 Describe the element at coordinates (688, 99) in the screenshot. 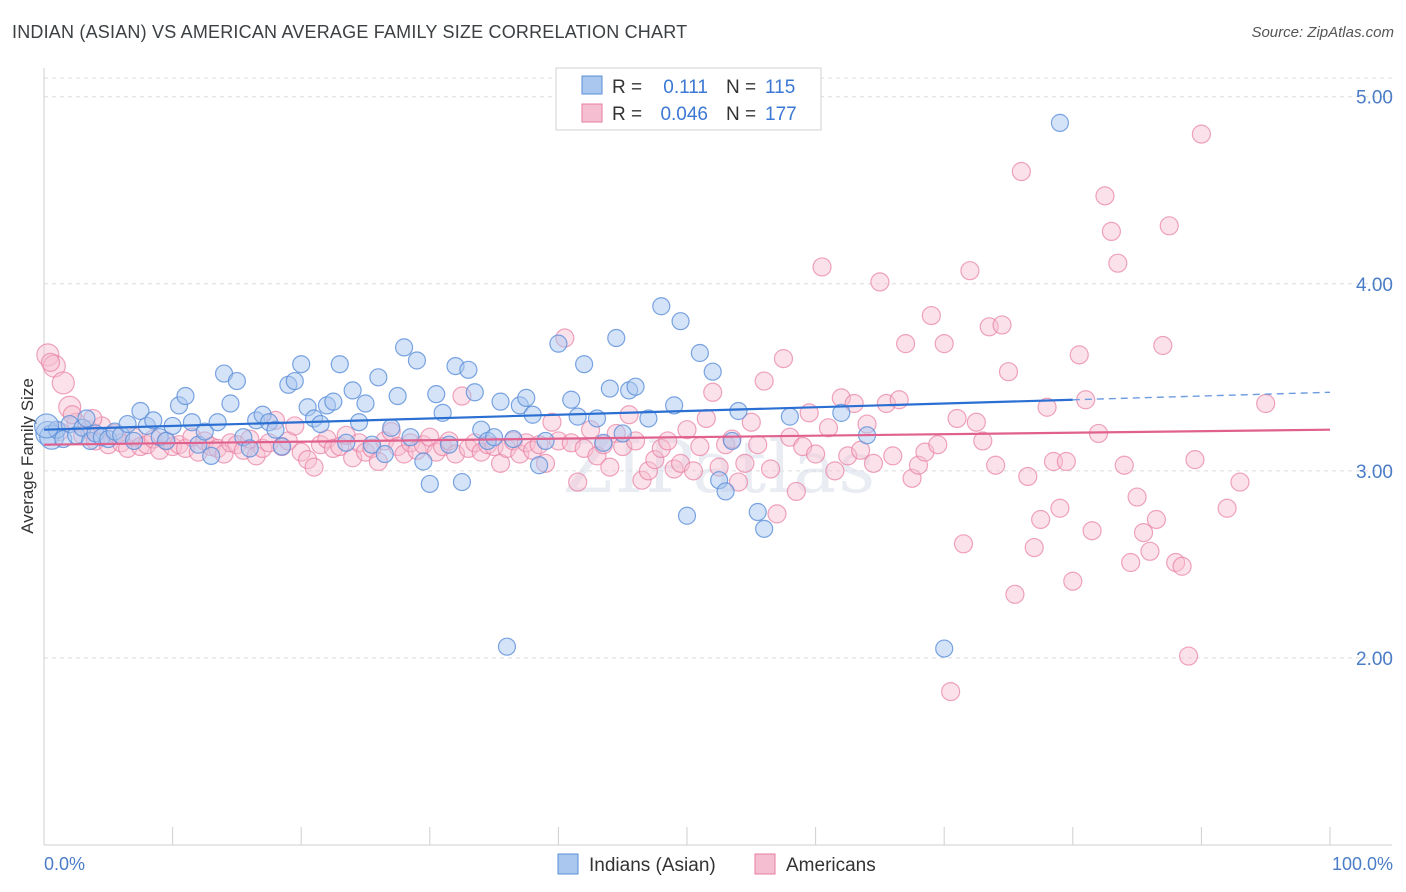

I see `top-legend: R = 0.111 N = 115 R = 0.046 N = 177` at that location.